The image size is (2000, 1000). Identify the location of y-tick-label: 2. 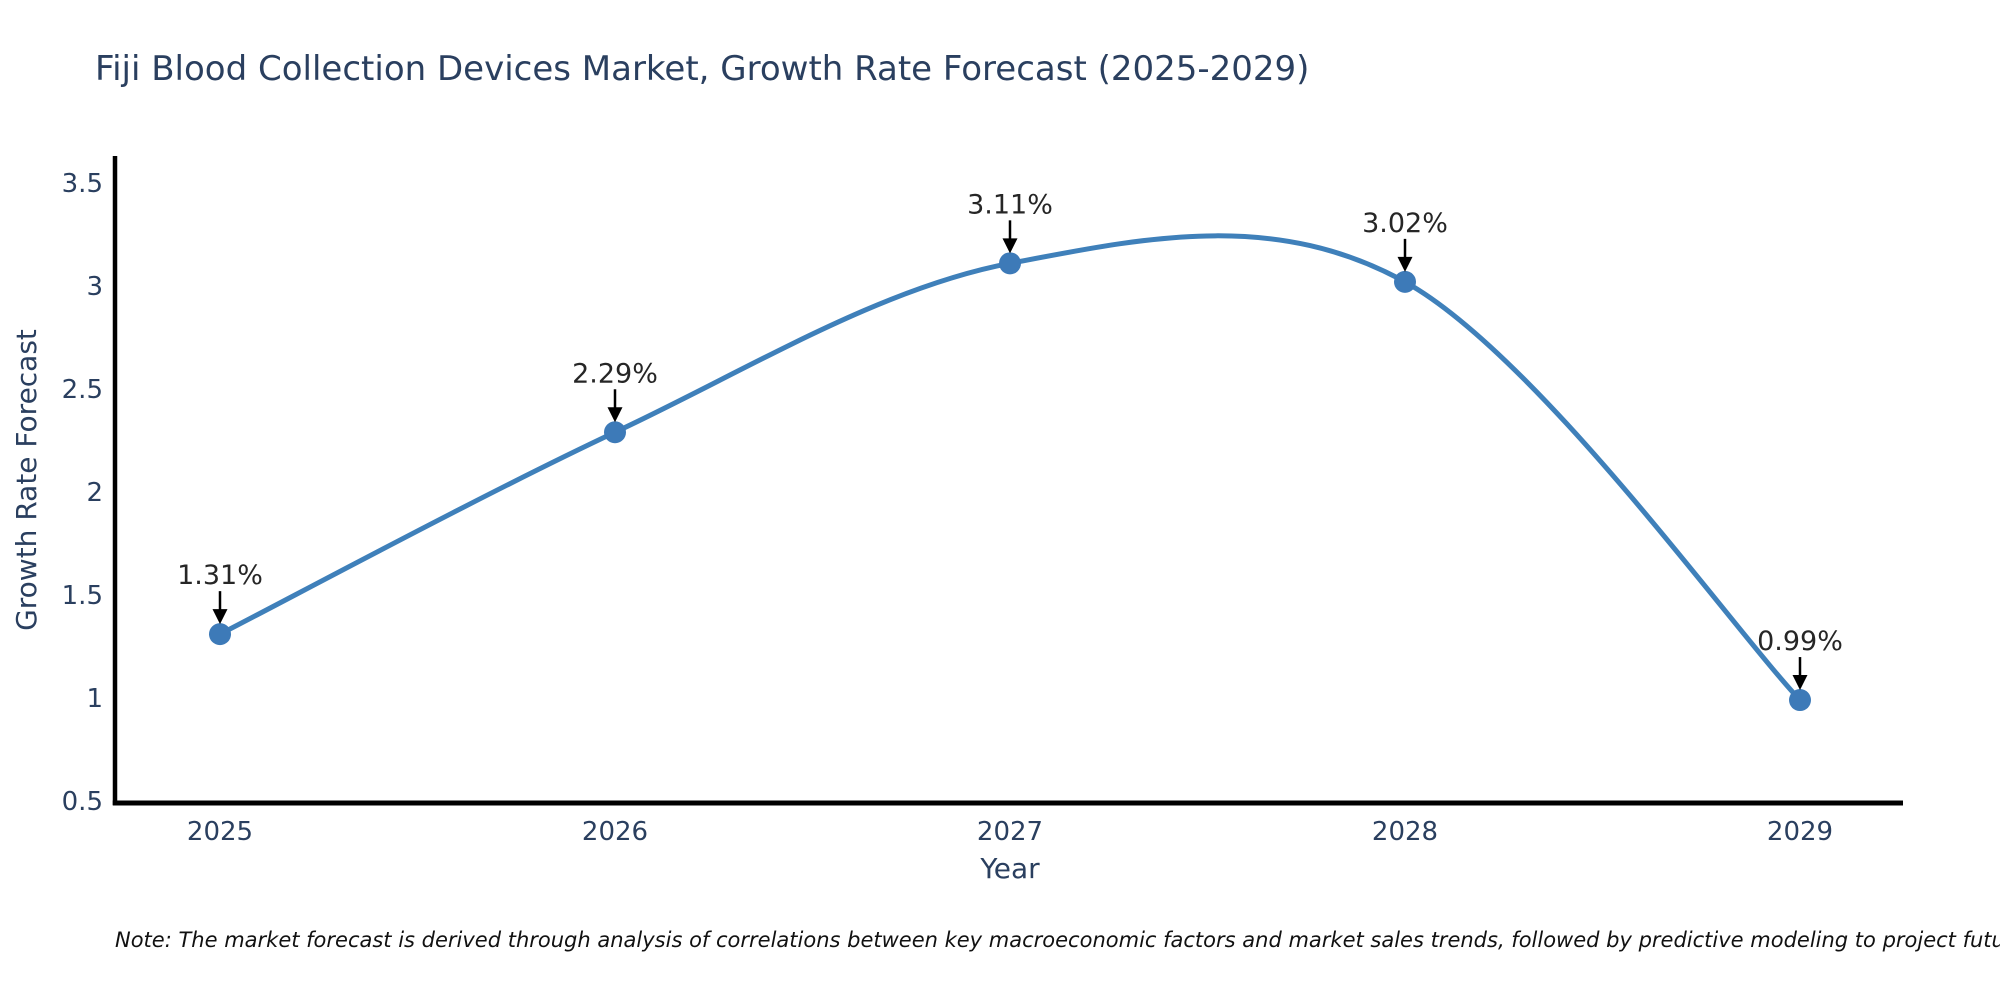
(94, 493).